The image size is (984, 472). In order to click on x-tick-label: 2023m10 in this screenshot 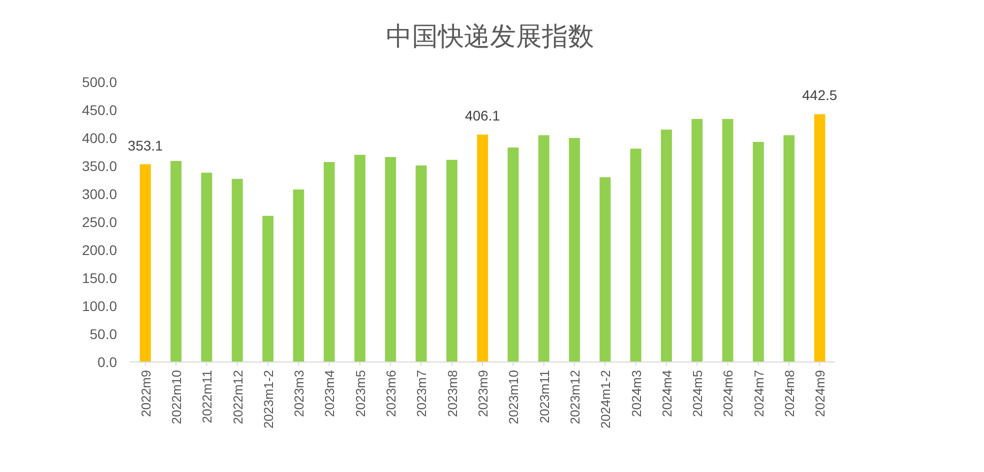, I will do `click(514, 397)`.